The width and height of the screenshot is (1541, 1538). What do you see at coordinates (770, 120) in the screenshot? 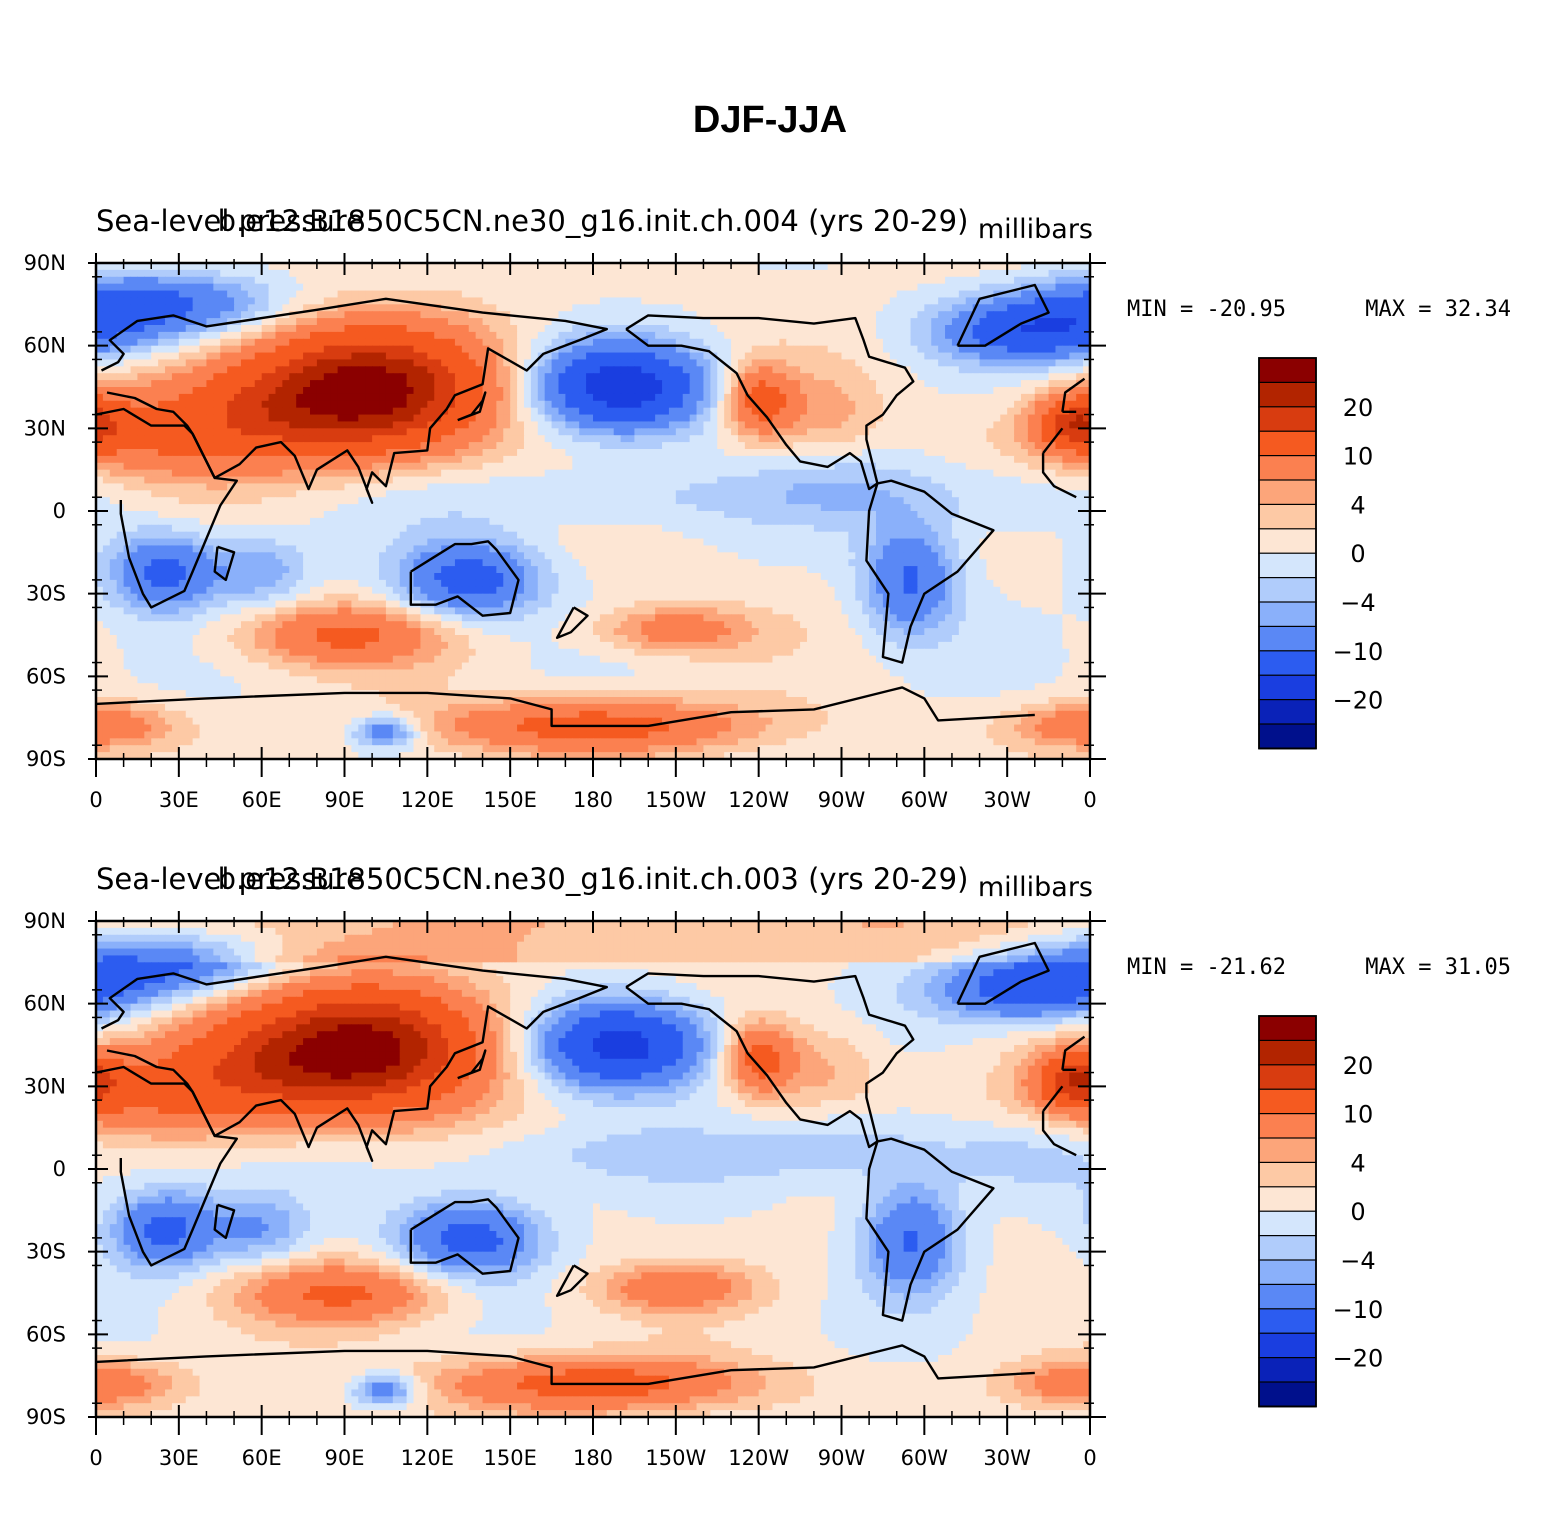
I see `figure-title: DJF-JJA` at bounding box center [770, 120].